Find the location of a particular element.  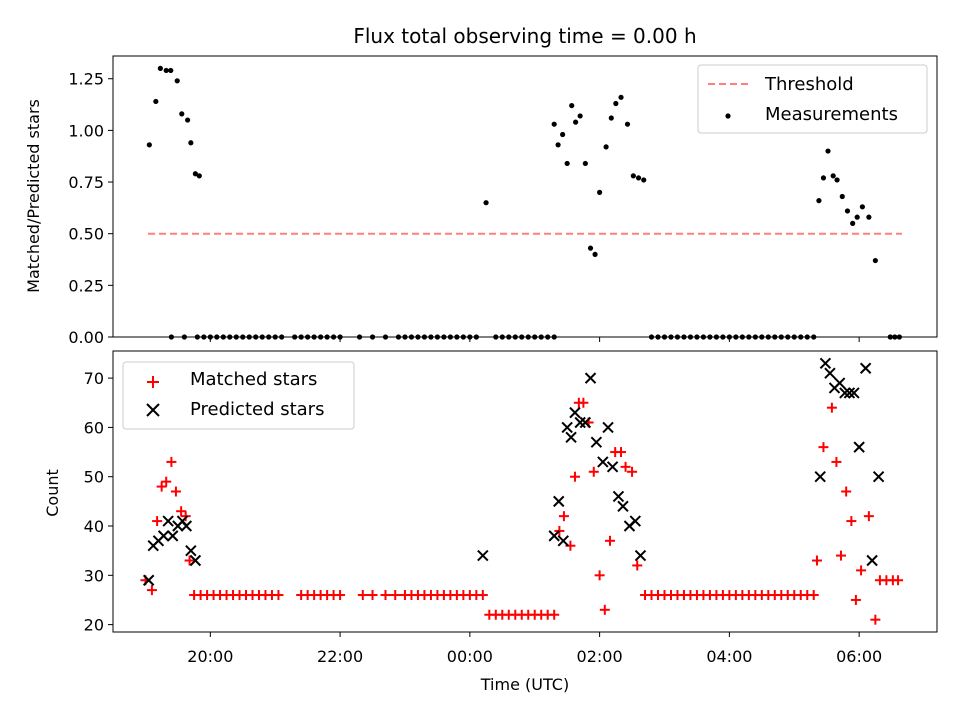

bottom-y-axis-label: Count is located at coordinates (52, 493).